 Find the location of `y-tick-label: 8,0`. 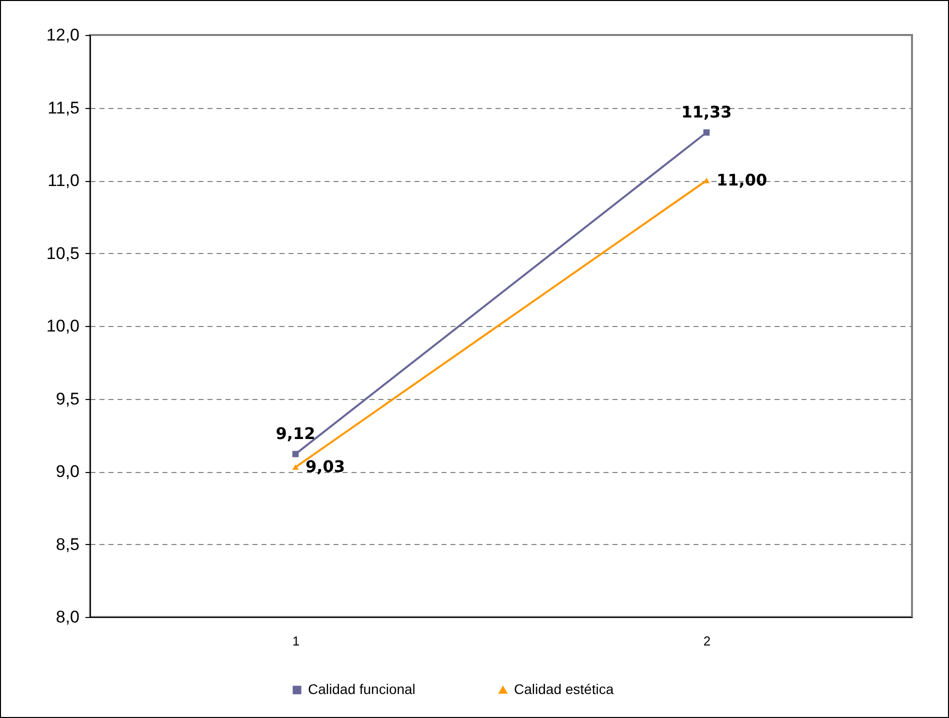

y-tick-label: 8,0 is located at coordinates (68, 617).